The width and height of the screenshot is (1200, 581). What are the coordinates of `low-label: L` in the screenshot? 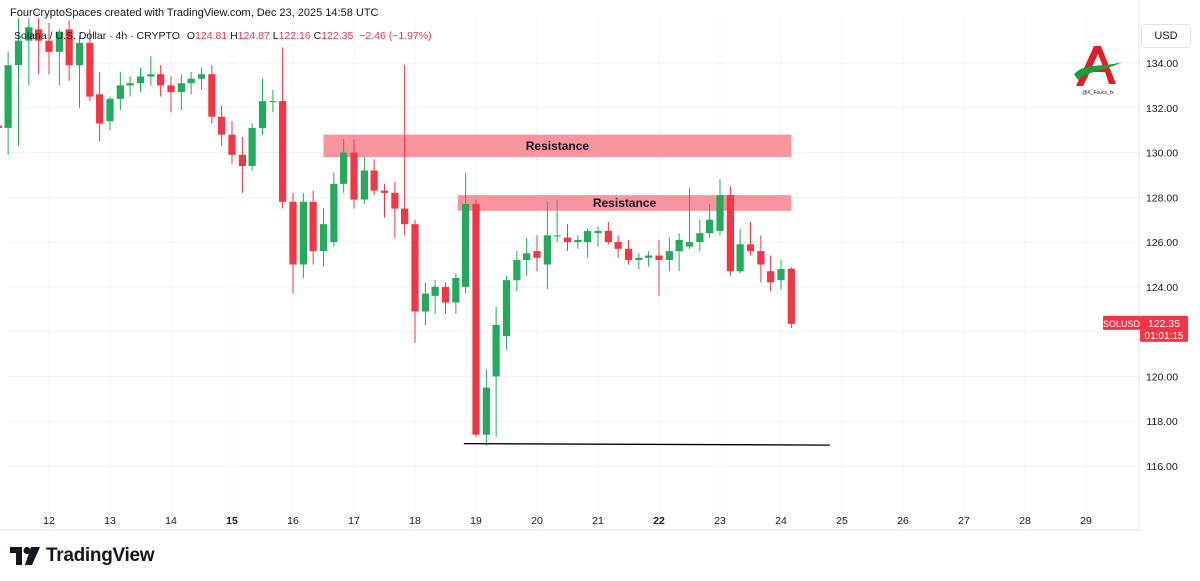 It's located at (275, 36).